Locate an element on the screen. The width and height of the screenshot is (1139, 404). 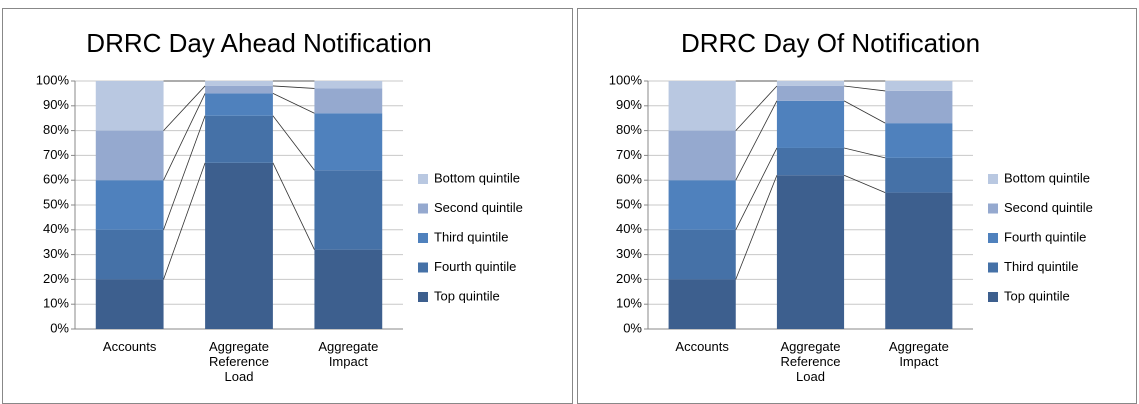
chart-title: DRRC Day Of Notification is located at coordinates (830, 43).